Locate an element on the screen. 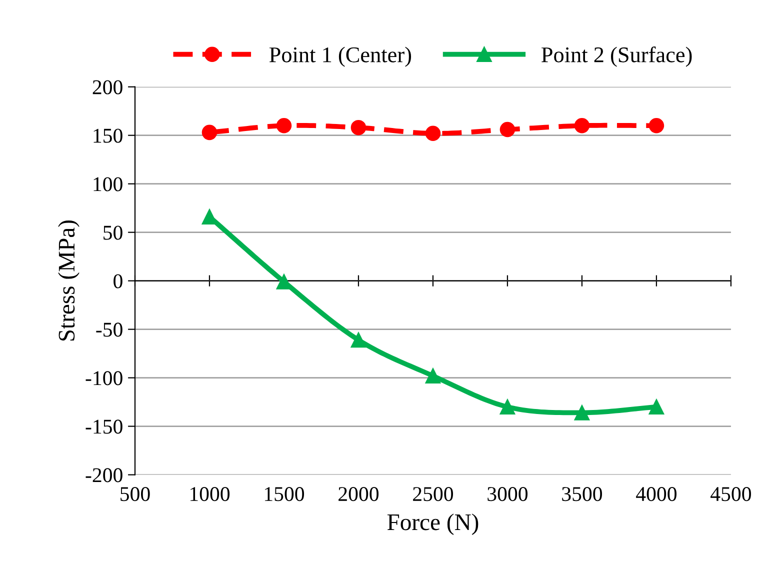 The height and width of the screenshot is (579, 767). x-tick-label: 4500 is located at coordinates (730, 494).